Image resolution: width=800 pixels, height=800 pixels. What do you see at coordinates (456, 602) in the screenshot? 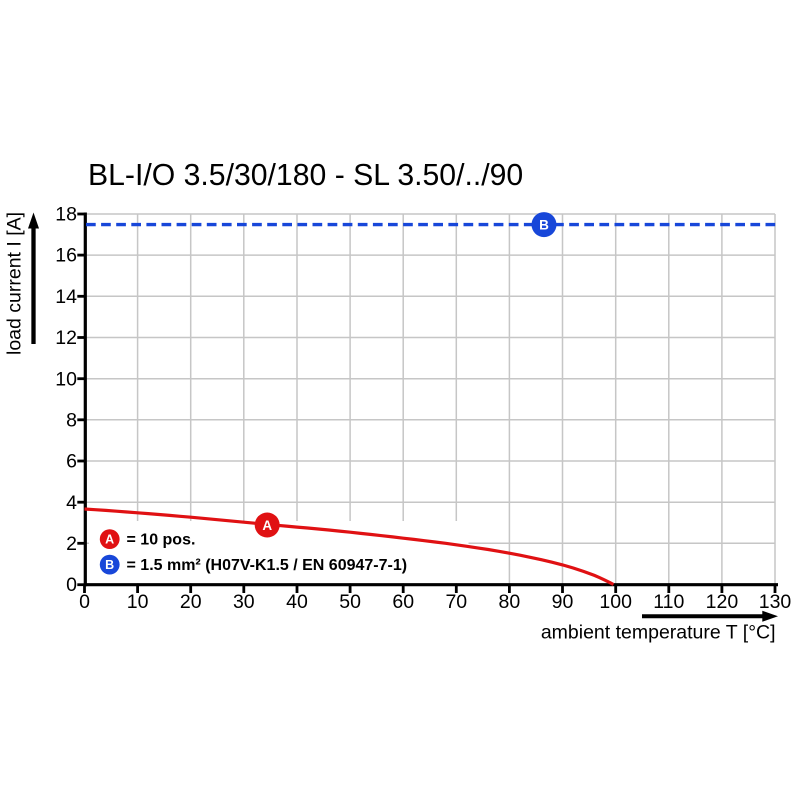
I see `svg-text: 70` at bounding box center [456, 602].